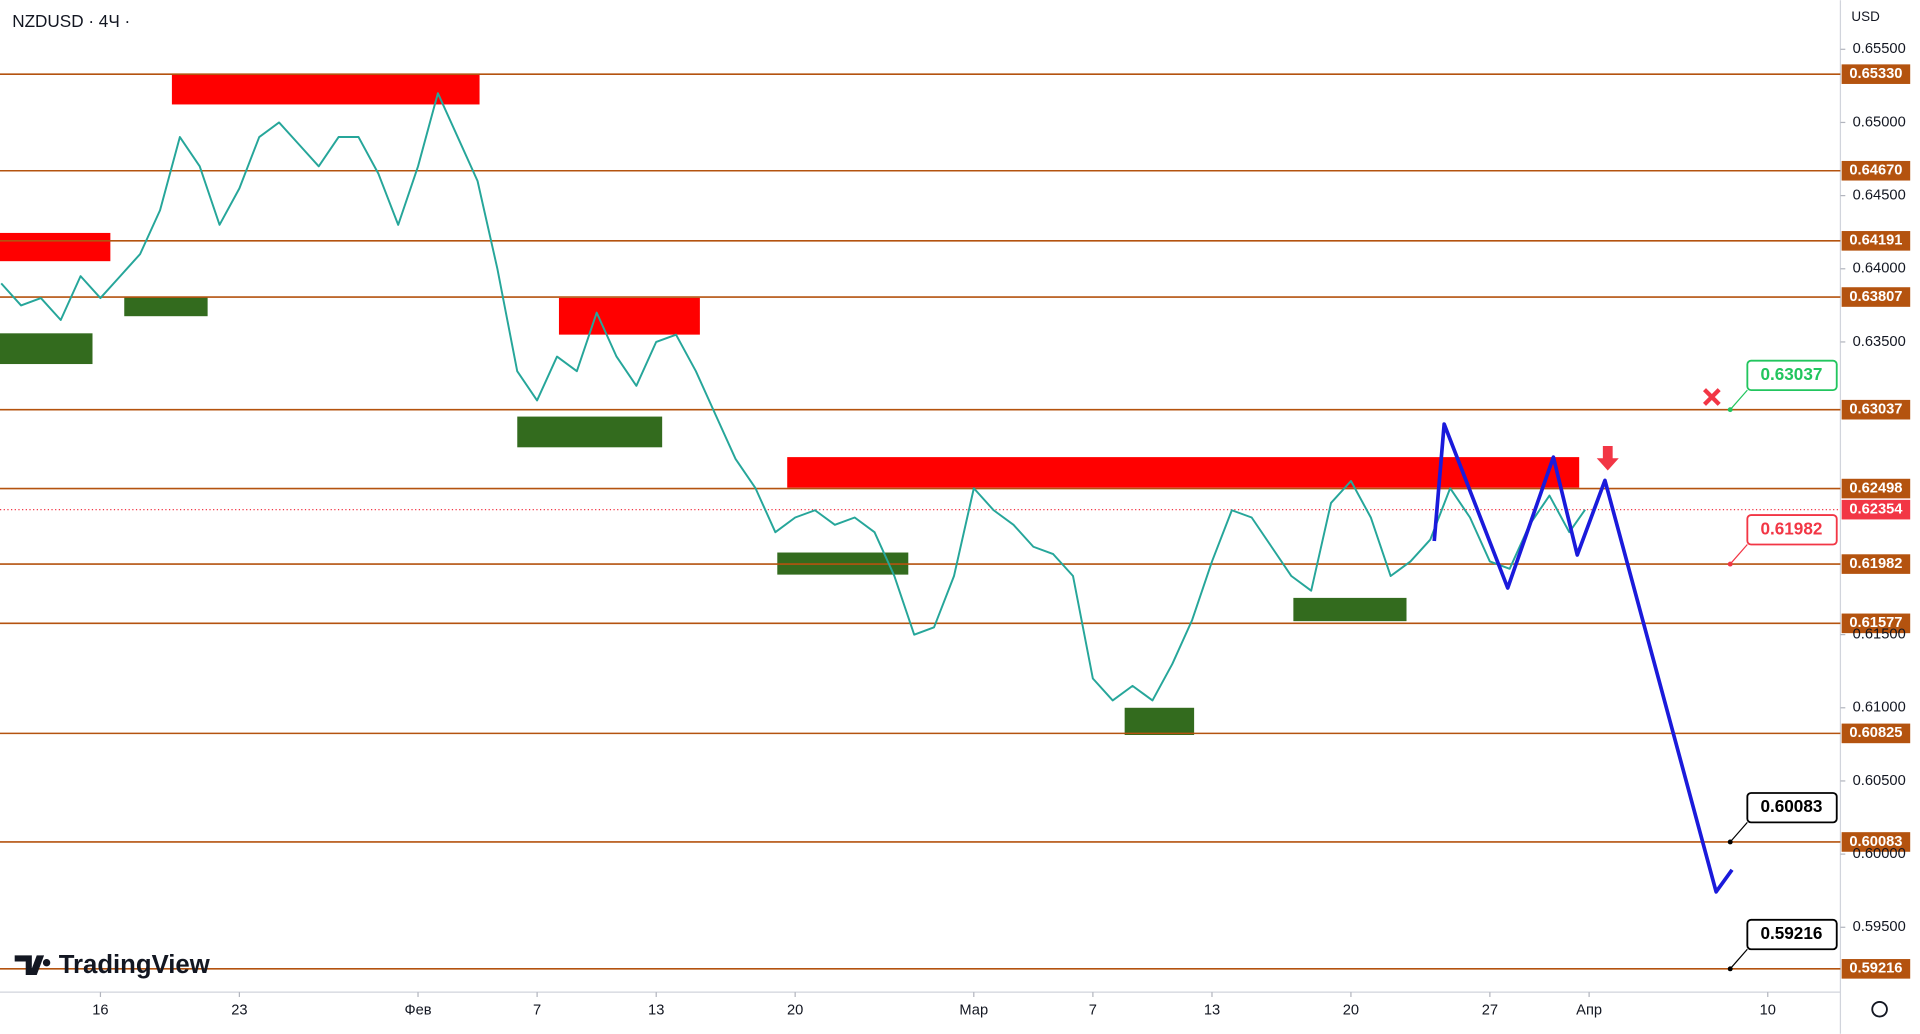  What do you see at coordinates (1865, 16) in the screenshot?
I see `currency: USD` at bounding box center [1865, 16].